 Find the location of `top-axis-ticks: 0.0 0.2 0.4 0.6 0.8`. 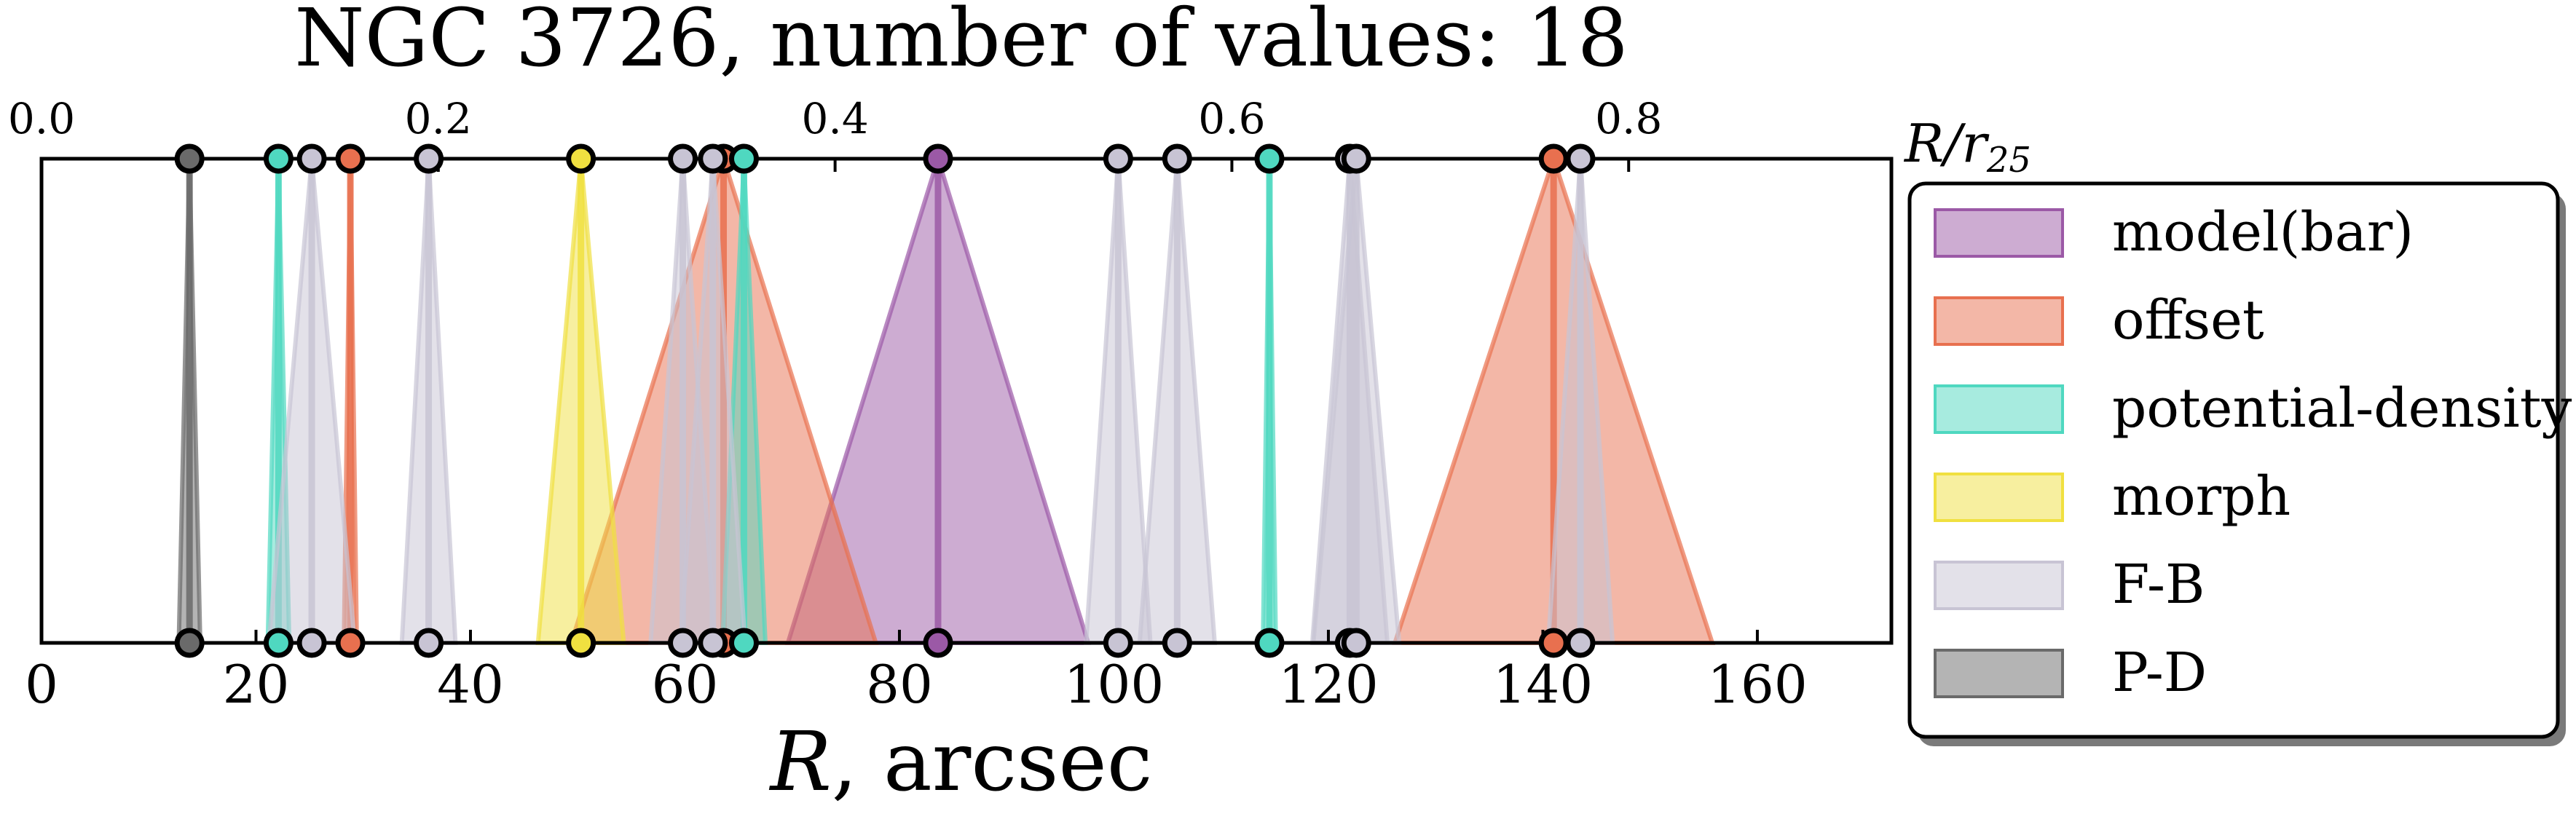

top-axis-ticks: 0.0 0.2 0.4 0.6 0.8 is located at coordinates (835, 133).